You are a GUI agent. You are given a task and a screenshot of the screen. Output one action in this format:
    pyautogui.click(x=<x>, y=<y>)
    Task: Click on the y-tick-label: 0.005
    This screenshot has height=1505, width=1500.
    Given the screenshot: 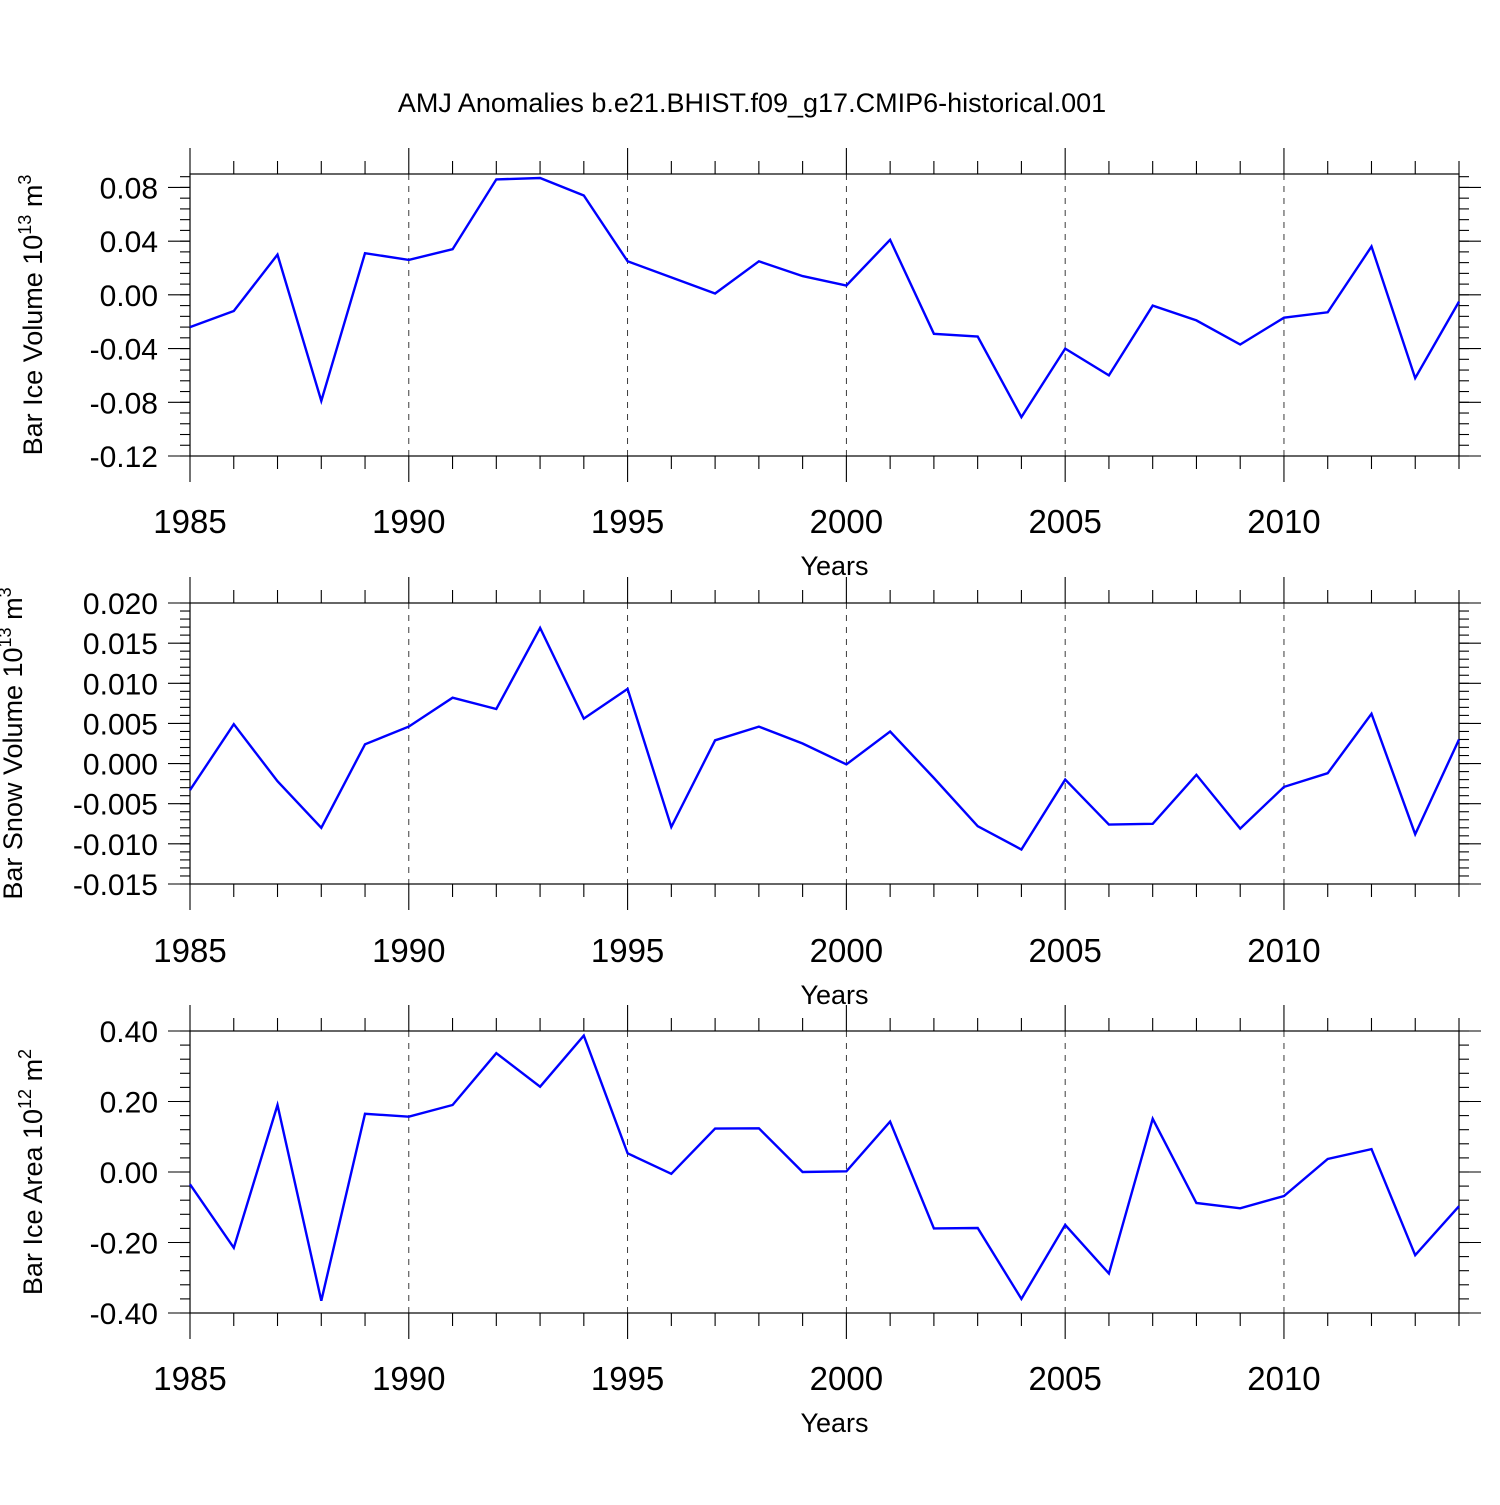 What is the action you would take?
    pyautogui.click(x=120, y=724)
    